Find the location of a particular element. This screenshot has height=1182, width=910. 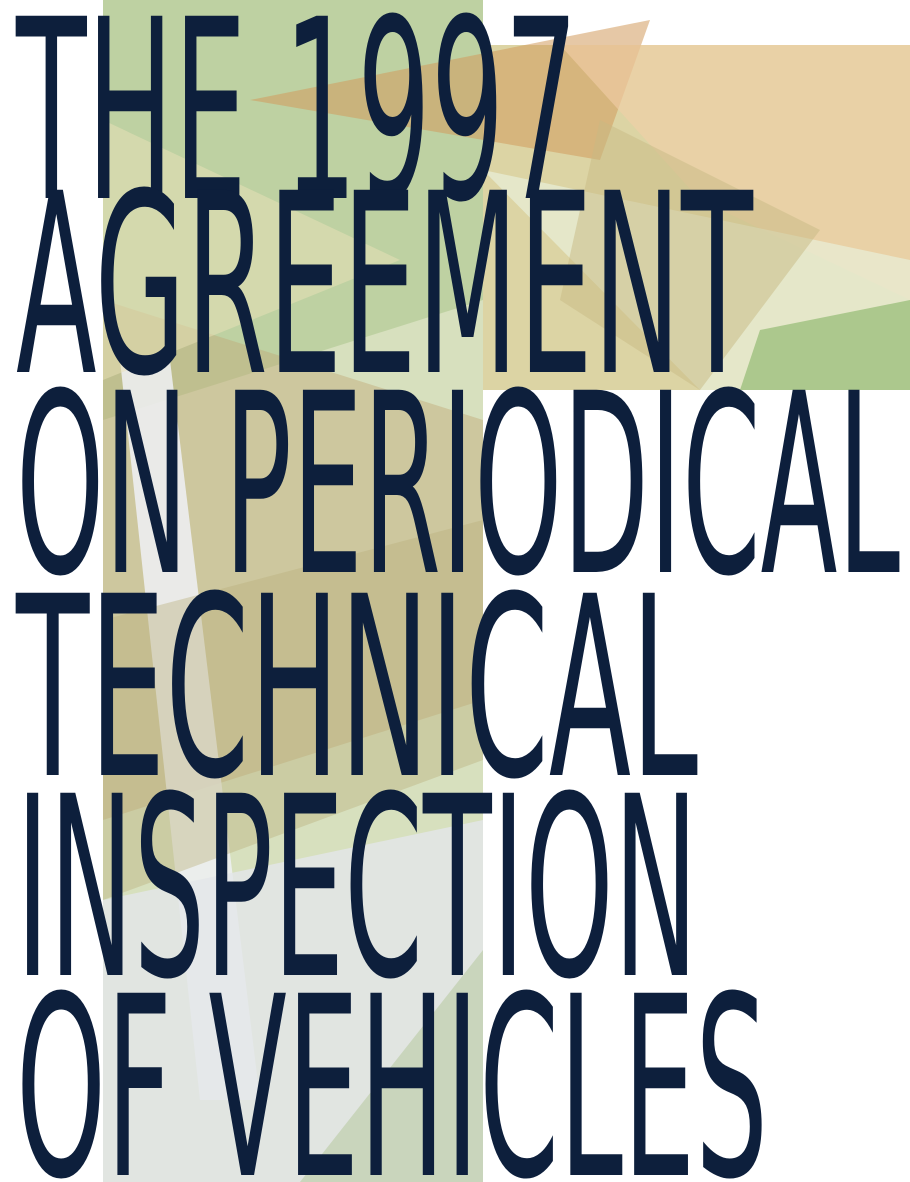

title-line: THE 1997 is located at coordinates (297, 128).